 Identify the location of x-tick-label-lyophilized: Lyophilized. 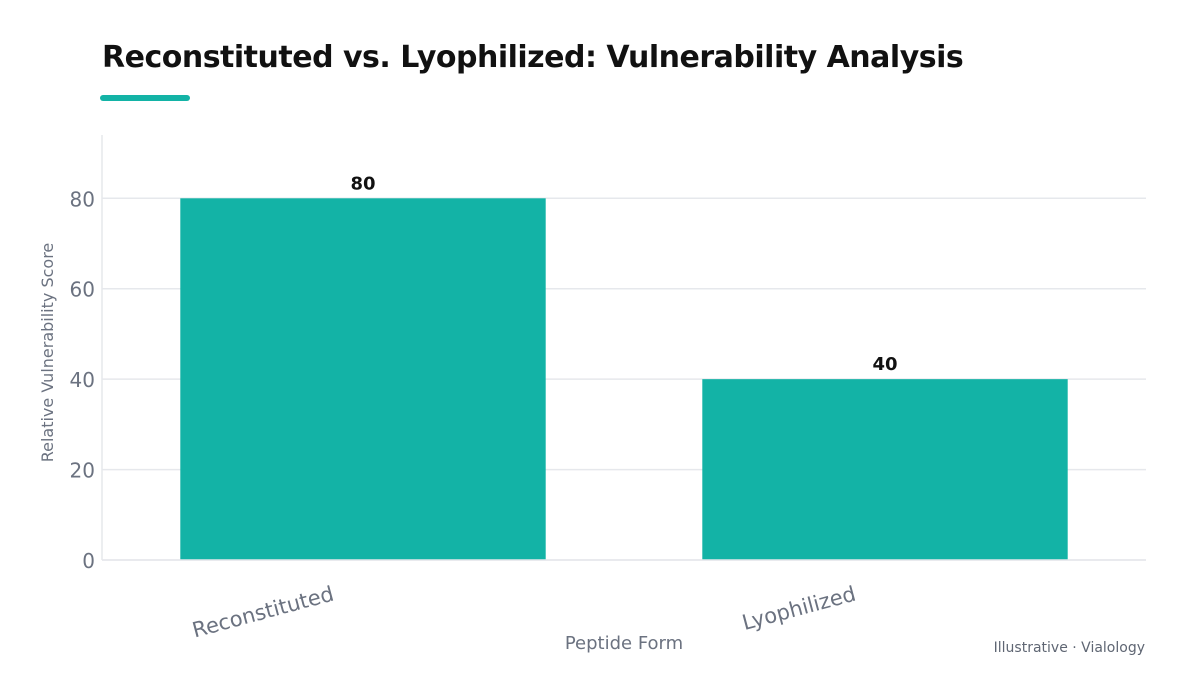
(799, 608).